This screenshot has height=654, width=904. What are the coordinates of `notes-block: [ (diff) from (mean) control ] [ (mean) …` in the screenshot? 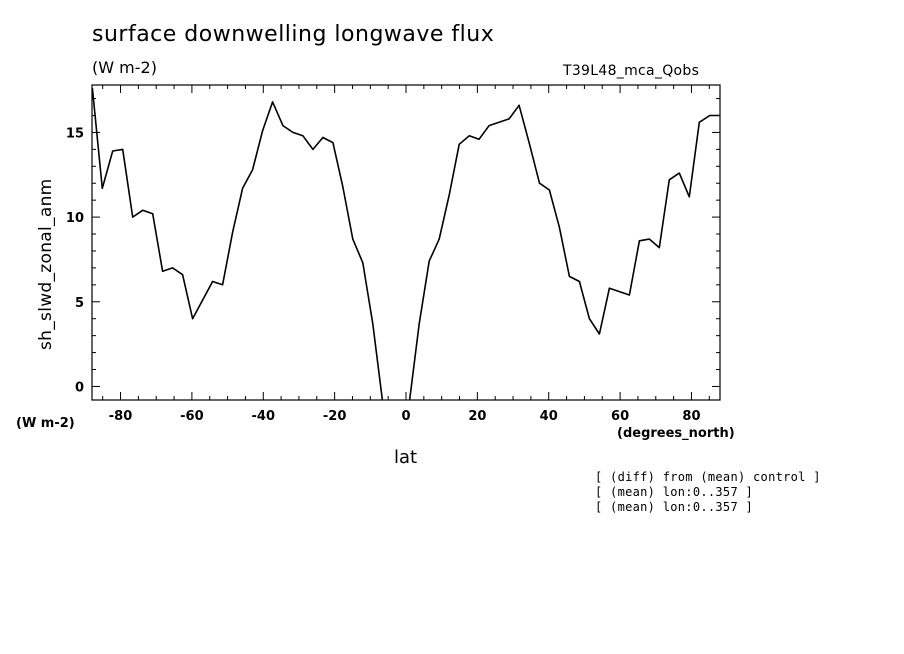 It's located at (708, 492).